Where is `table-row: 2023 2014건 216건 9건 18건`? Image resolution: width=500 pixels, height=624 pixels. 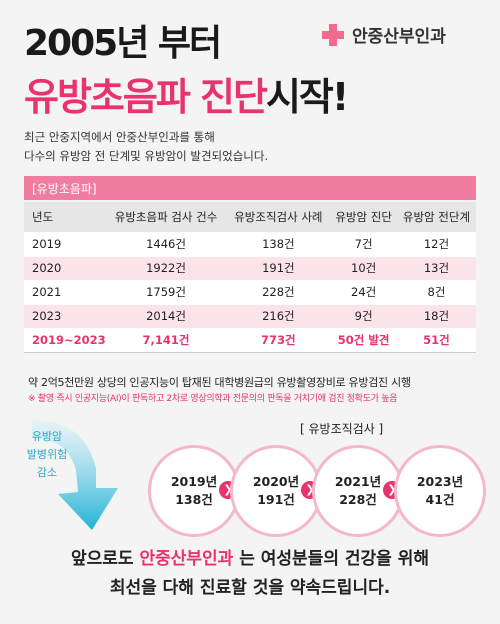 table-row: 2023 2014건 216건 9건 18건 is located at coordinates (250, 316).